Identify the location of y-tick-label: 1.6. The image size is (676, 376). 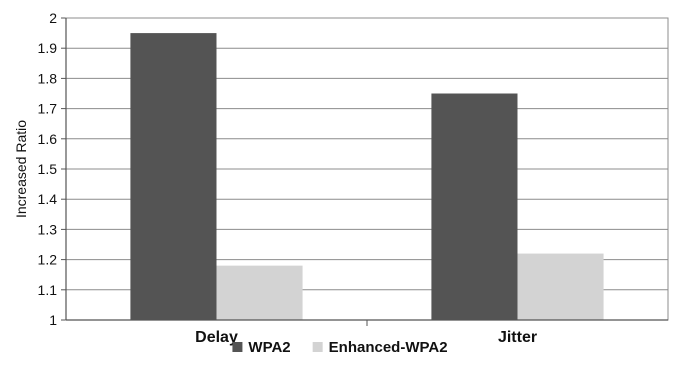
(48, 139).